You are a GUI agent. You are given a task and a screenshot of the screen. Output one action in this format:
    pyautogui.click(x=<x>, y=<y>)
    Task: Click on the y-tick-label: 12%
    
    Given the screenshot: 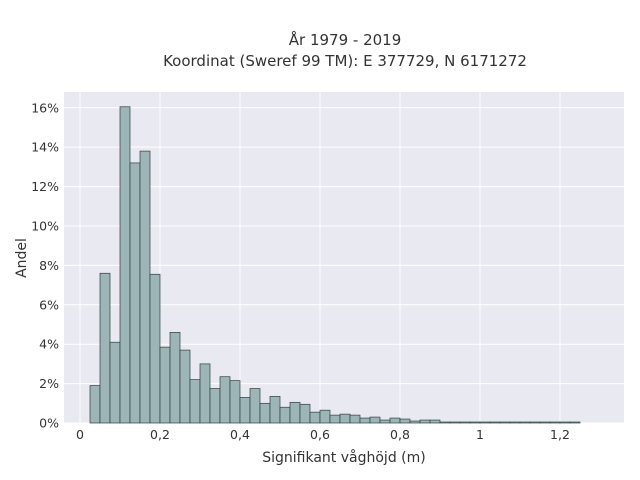 What is the action you would take?
    pyautogui.click(x=45, y=186)
    